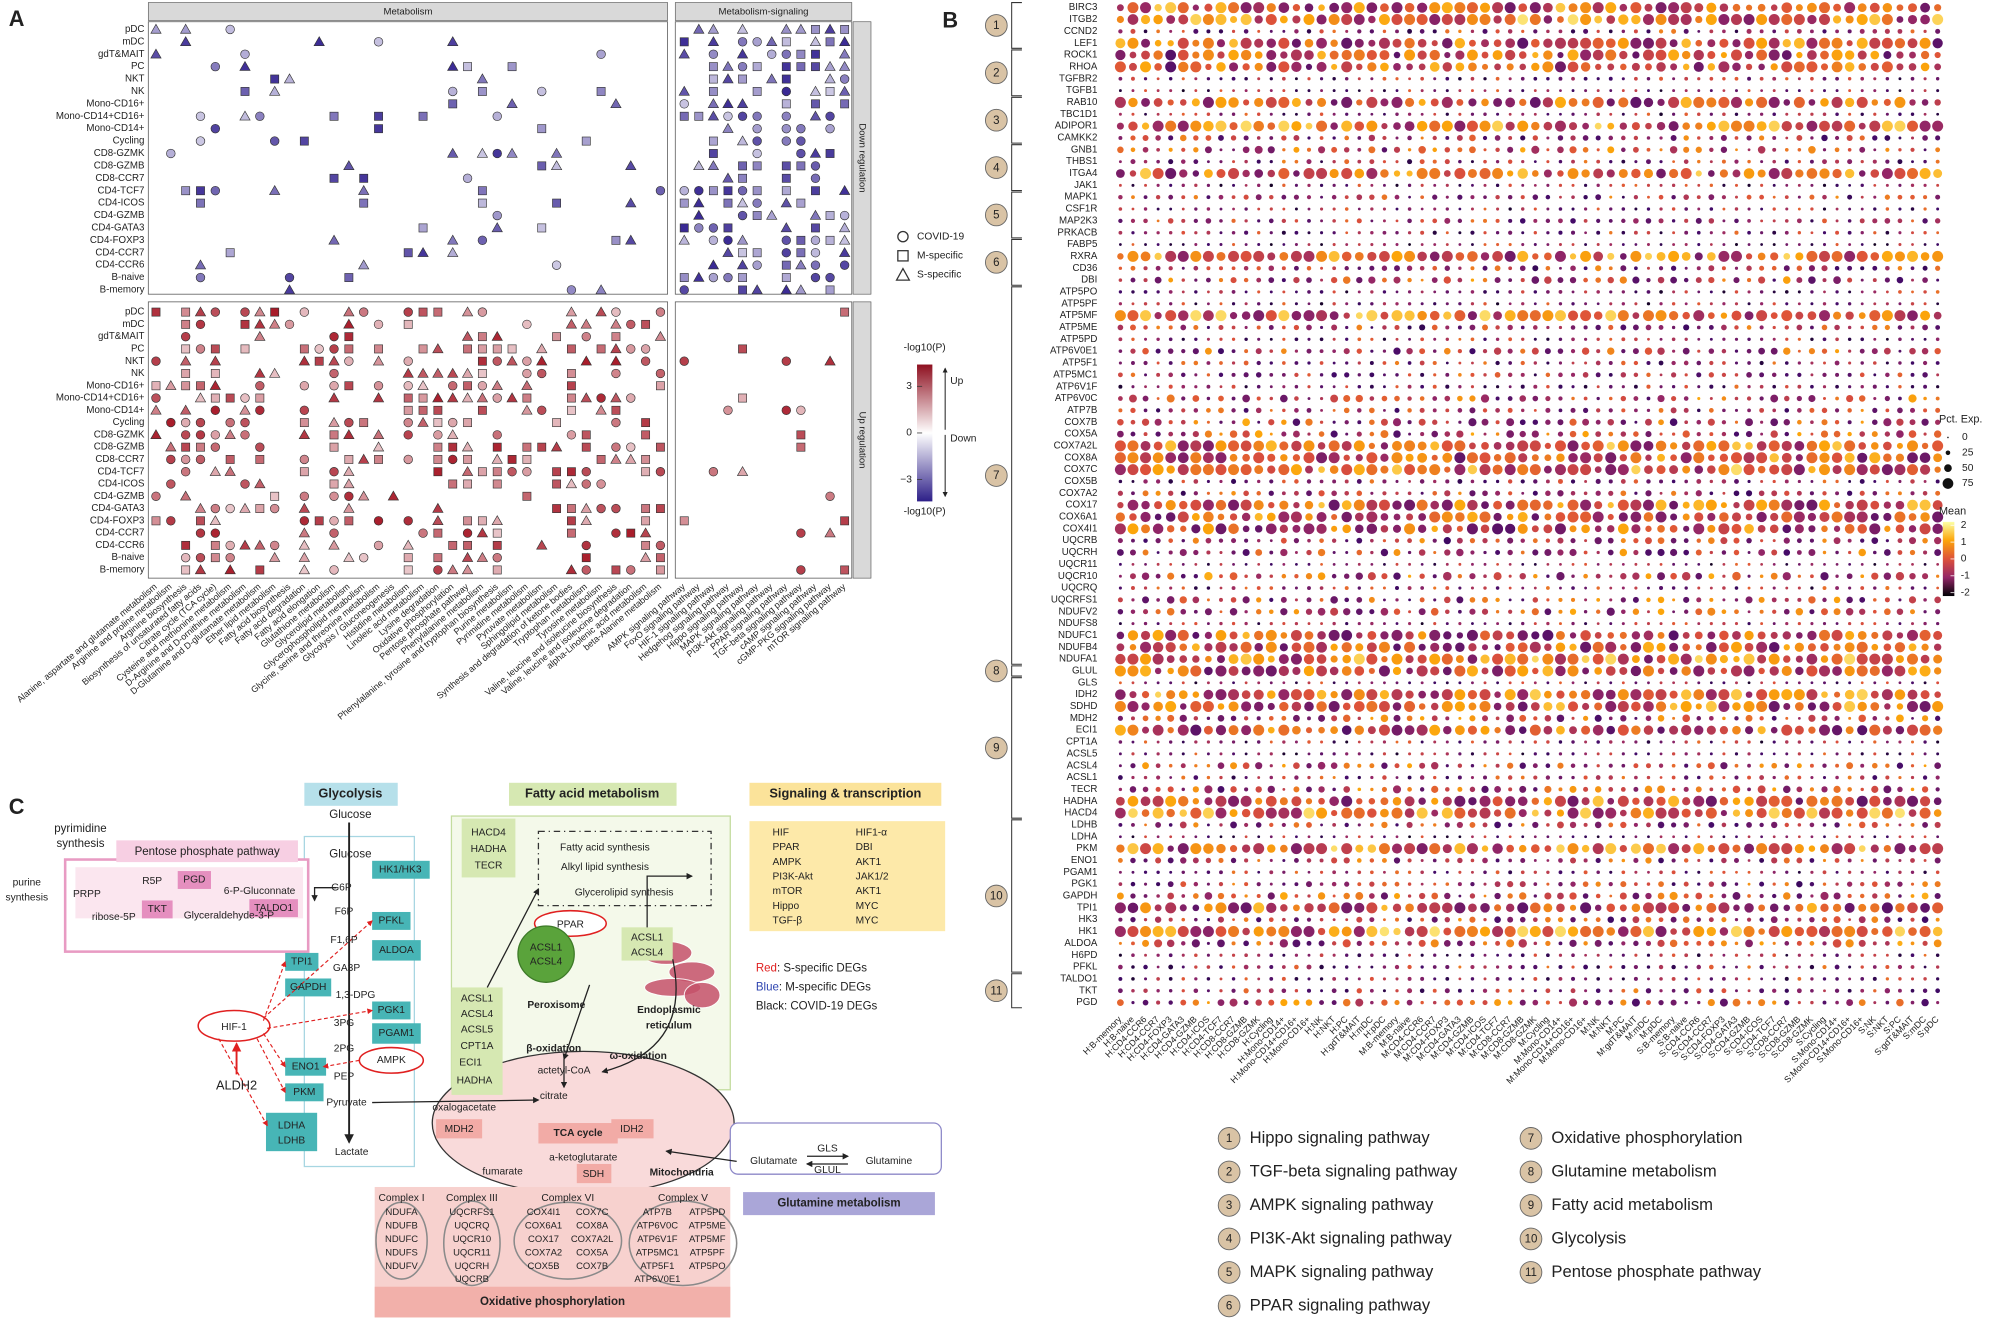 This screenshot has width=2008, height=1320. Describe the element at coordinates (1078, 576) in the screenshot. I see `gene-label: UQCR10` at that location.